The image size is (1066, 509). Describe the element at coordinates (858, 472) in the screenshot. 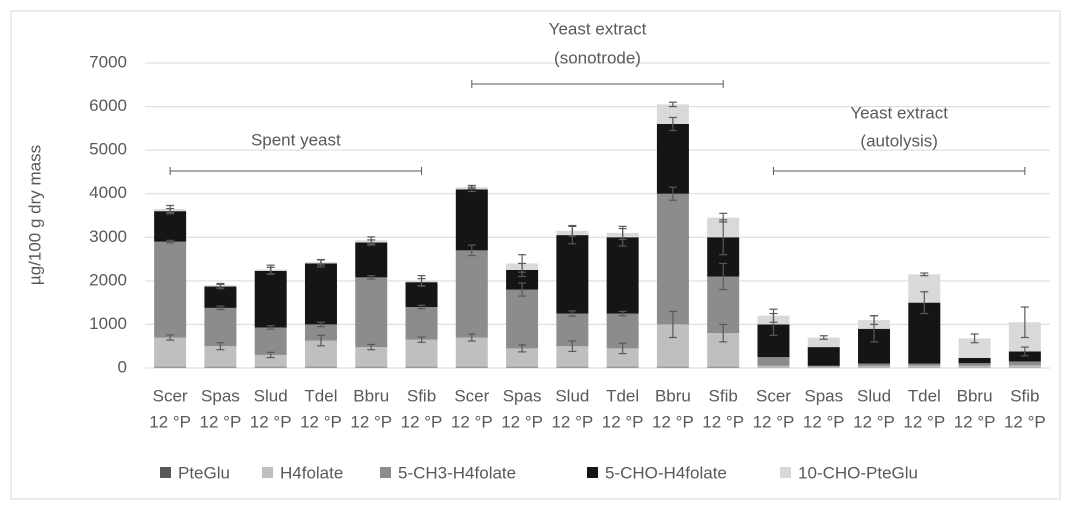

I see `legend-label: 10-CHO-PteGlu` at that location.